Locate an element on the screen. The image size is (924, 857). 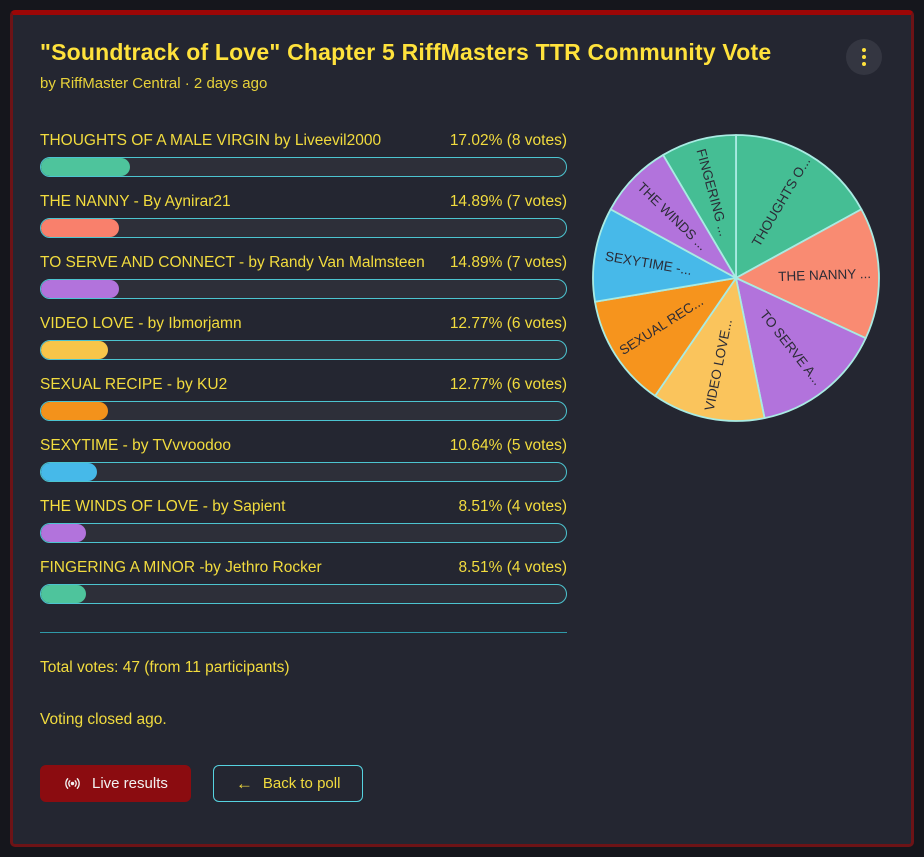
option-label: THE NANNY - By Aynirar21 is located at coordinates (135, 201).